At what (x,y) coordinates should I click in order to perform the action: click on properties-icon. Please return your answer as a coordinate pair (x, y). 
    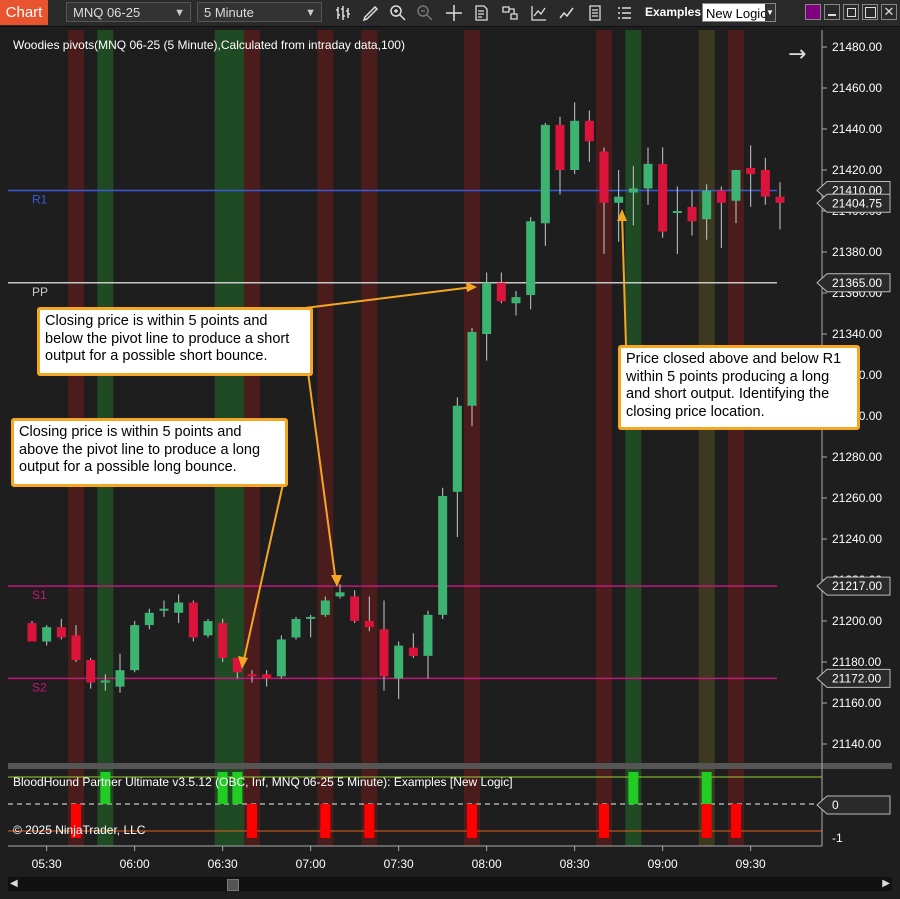
    Looking at the image, I should click on (567, 13).